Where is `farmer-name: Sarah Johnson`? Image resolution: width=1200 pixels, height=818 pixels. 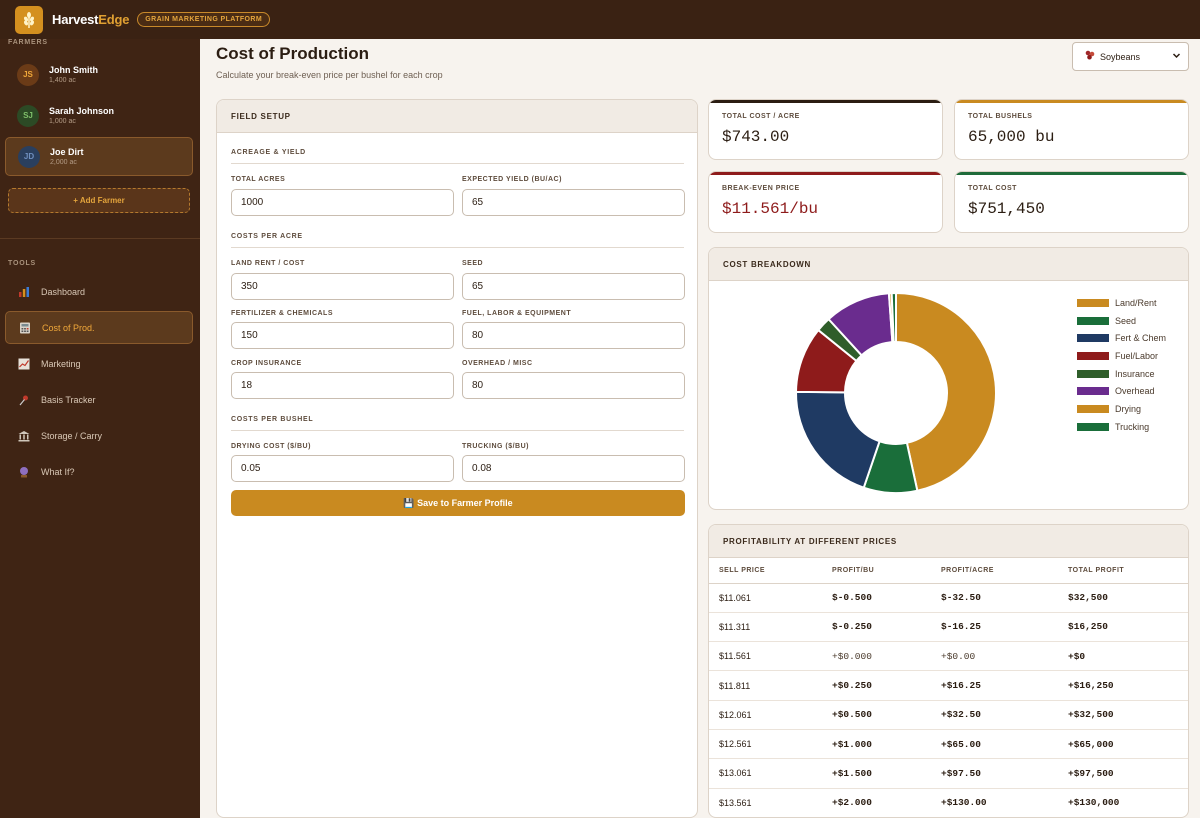
farmer-name: Sarah Johnson is located at coordinates (82, 111).